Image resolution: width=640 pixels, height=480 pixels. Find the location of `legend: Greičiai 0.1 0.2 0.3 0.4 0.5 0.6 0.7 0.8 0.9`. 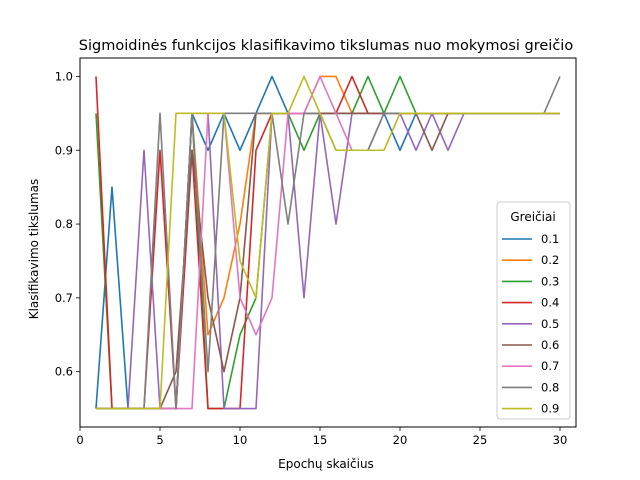

legend: Greičiai 0.1 0.2 0.3 0.4 0.5 0.6 0.7 0.8 0.9 is located at coordinates (533, 310).